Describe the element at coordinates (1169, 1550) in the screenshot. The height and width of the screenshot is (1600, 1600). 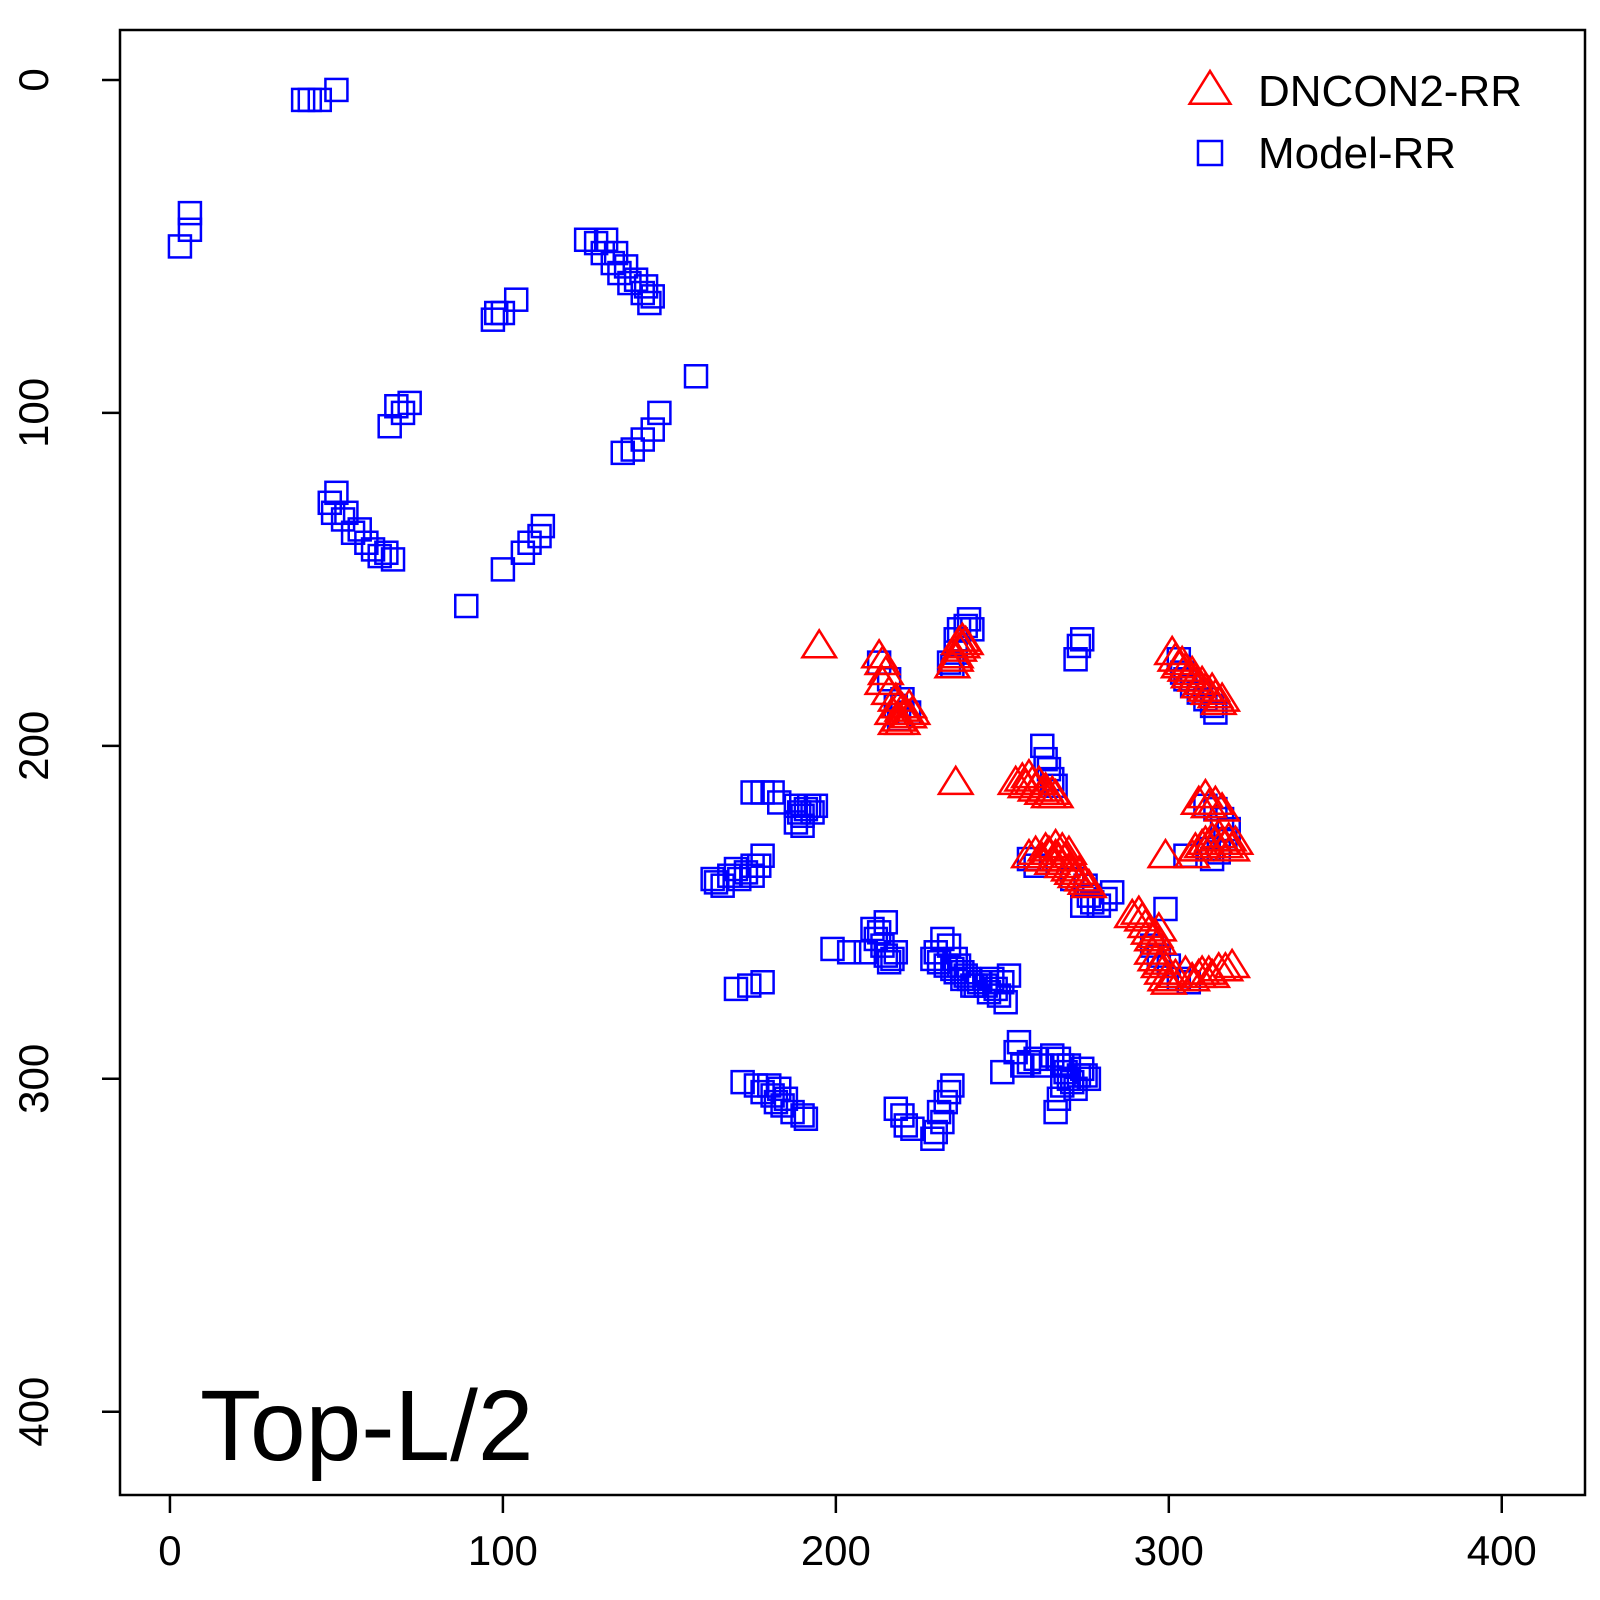
I see `x-tick-label: 300` at that location.